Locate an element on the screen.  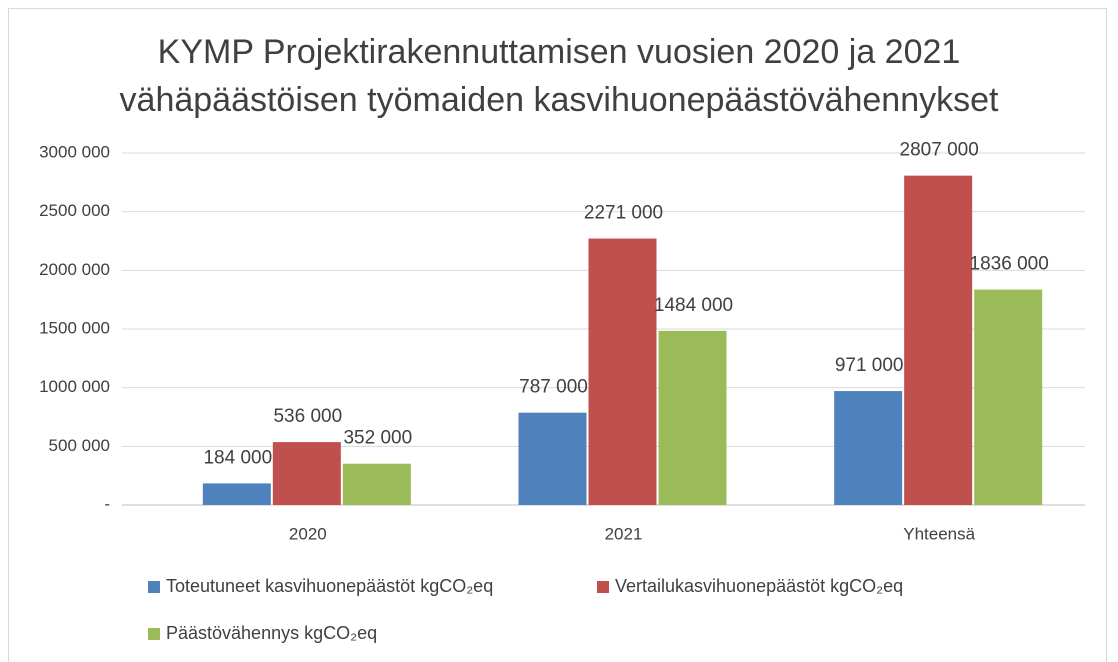
value-label: 2807 000 is located at coordinates (939, 150).